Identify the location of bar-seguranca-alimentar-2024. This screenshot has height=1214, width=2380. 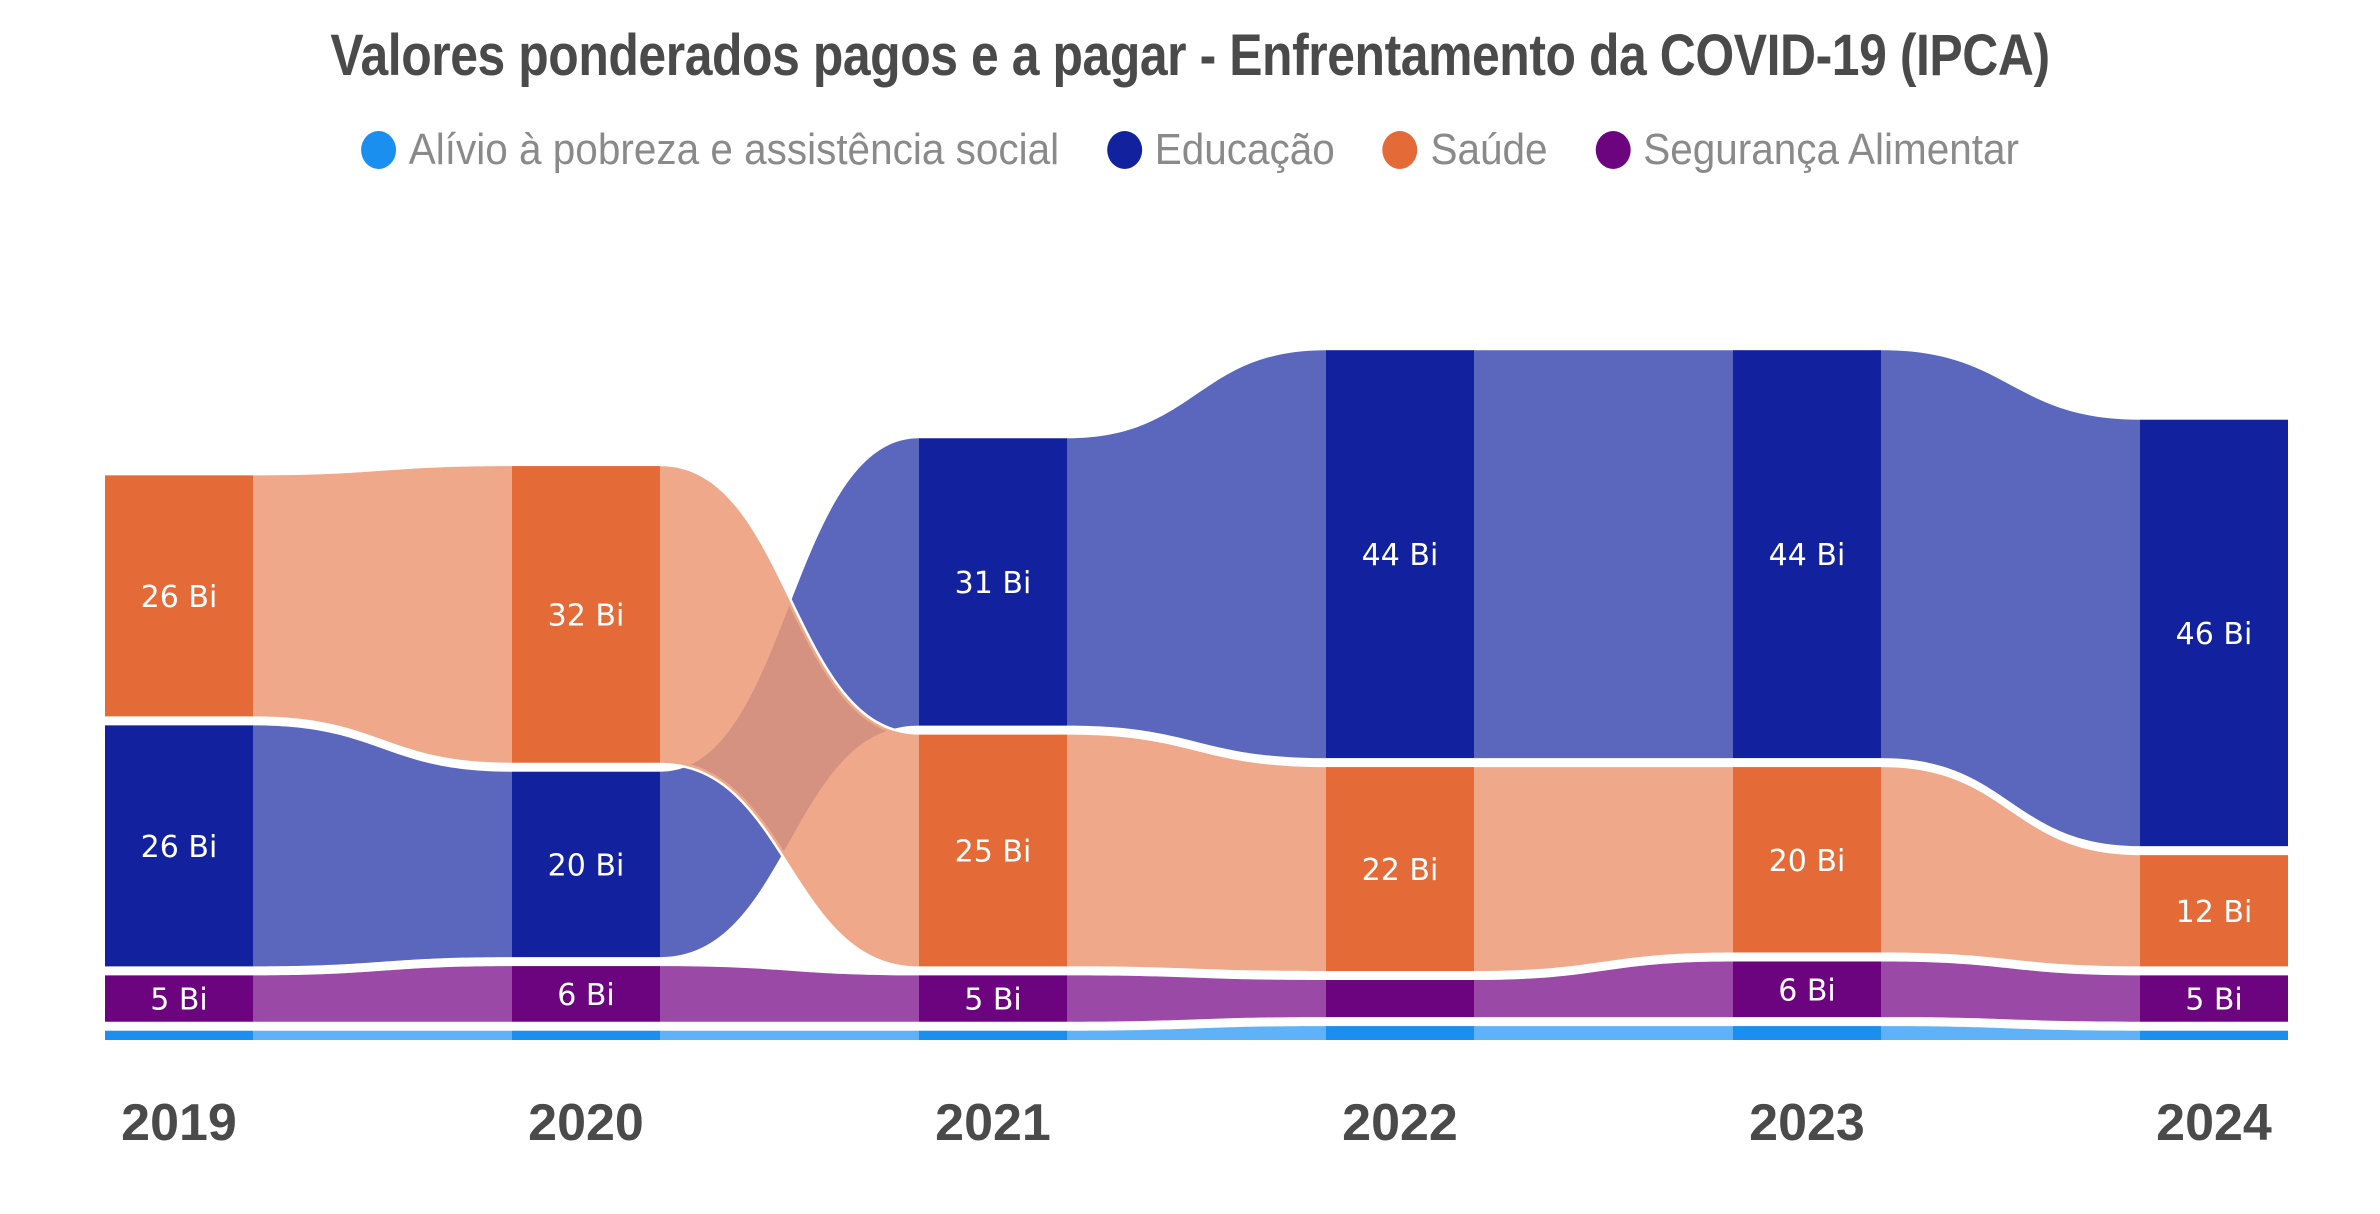
(2214, 998).